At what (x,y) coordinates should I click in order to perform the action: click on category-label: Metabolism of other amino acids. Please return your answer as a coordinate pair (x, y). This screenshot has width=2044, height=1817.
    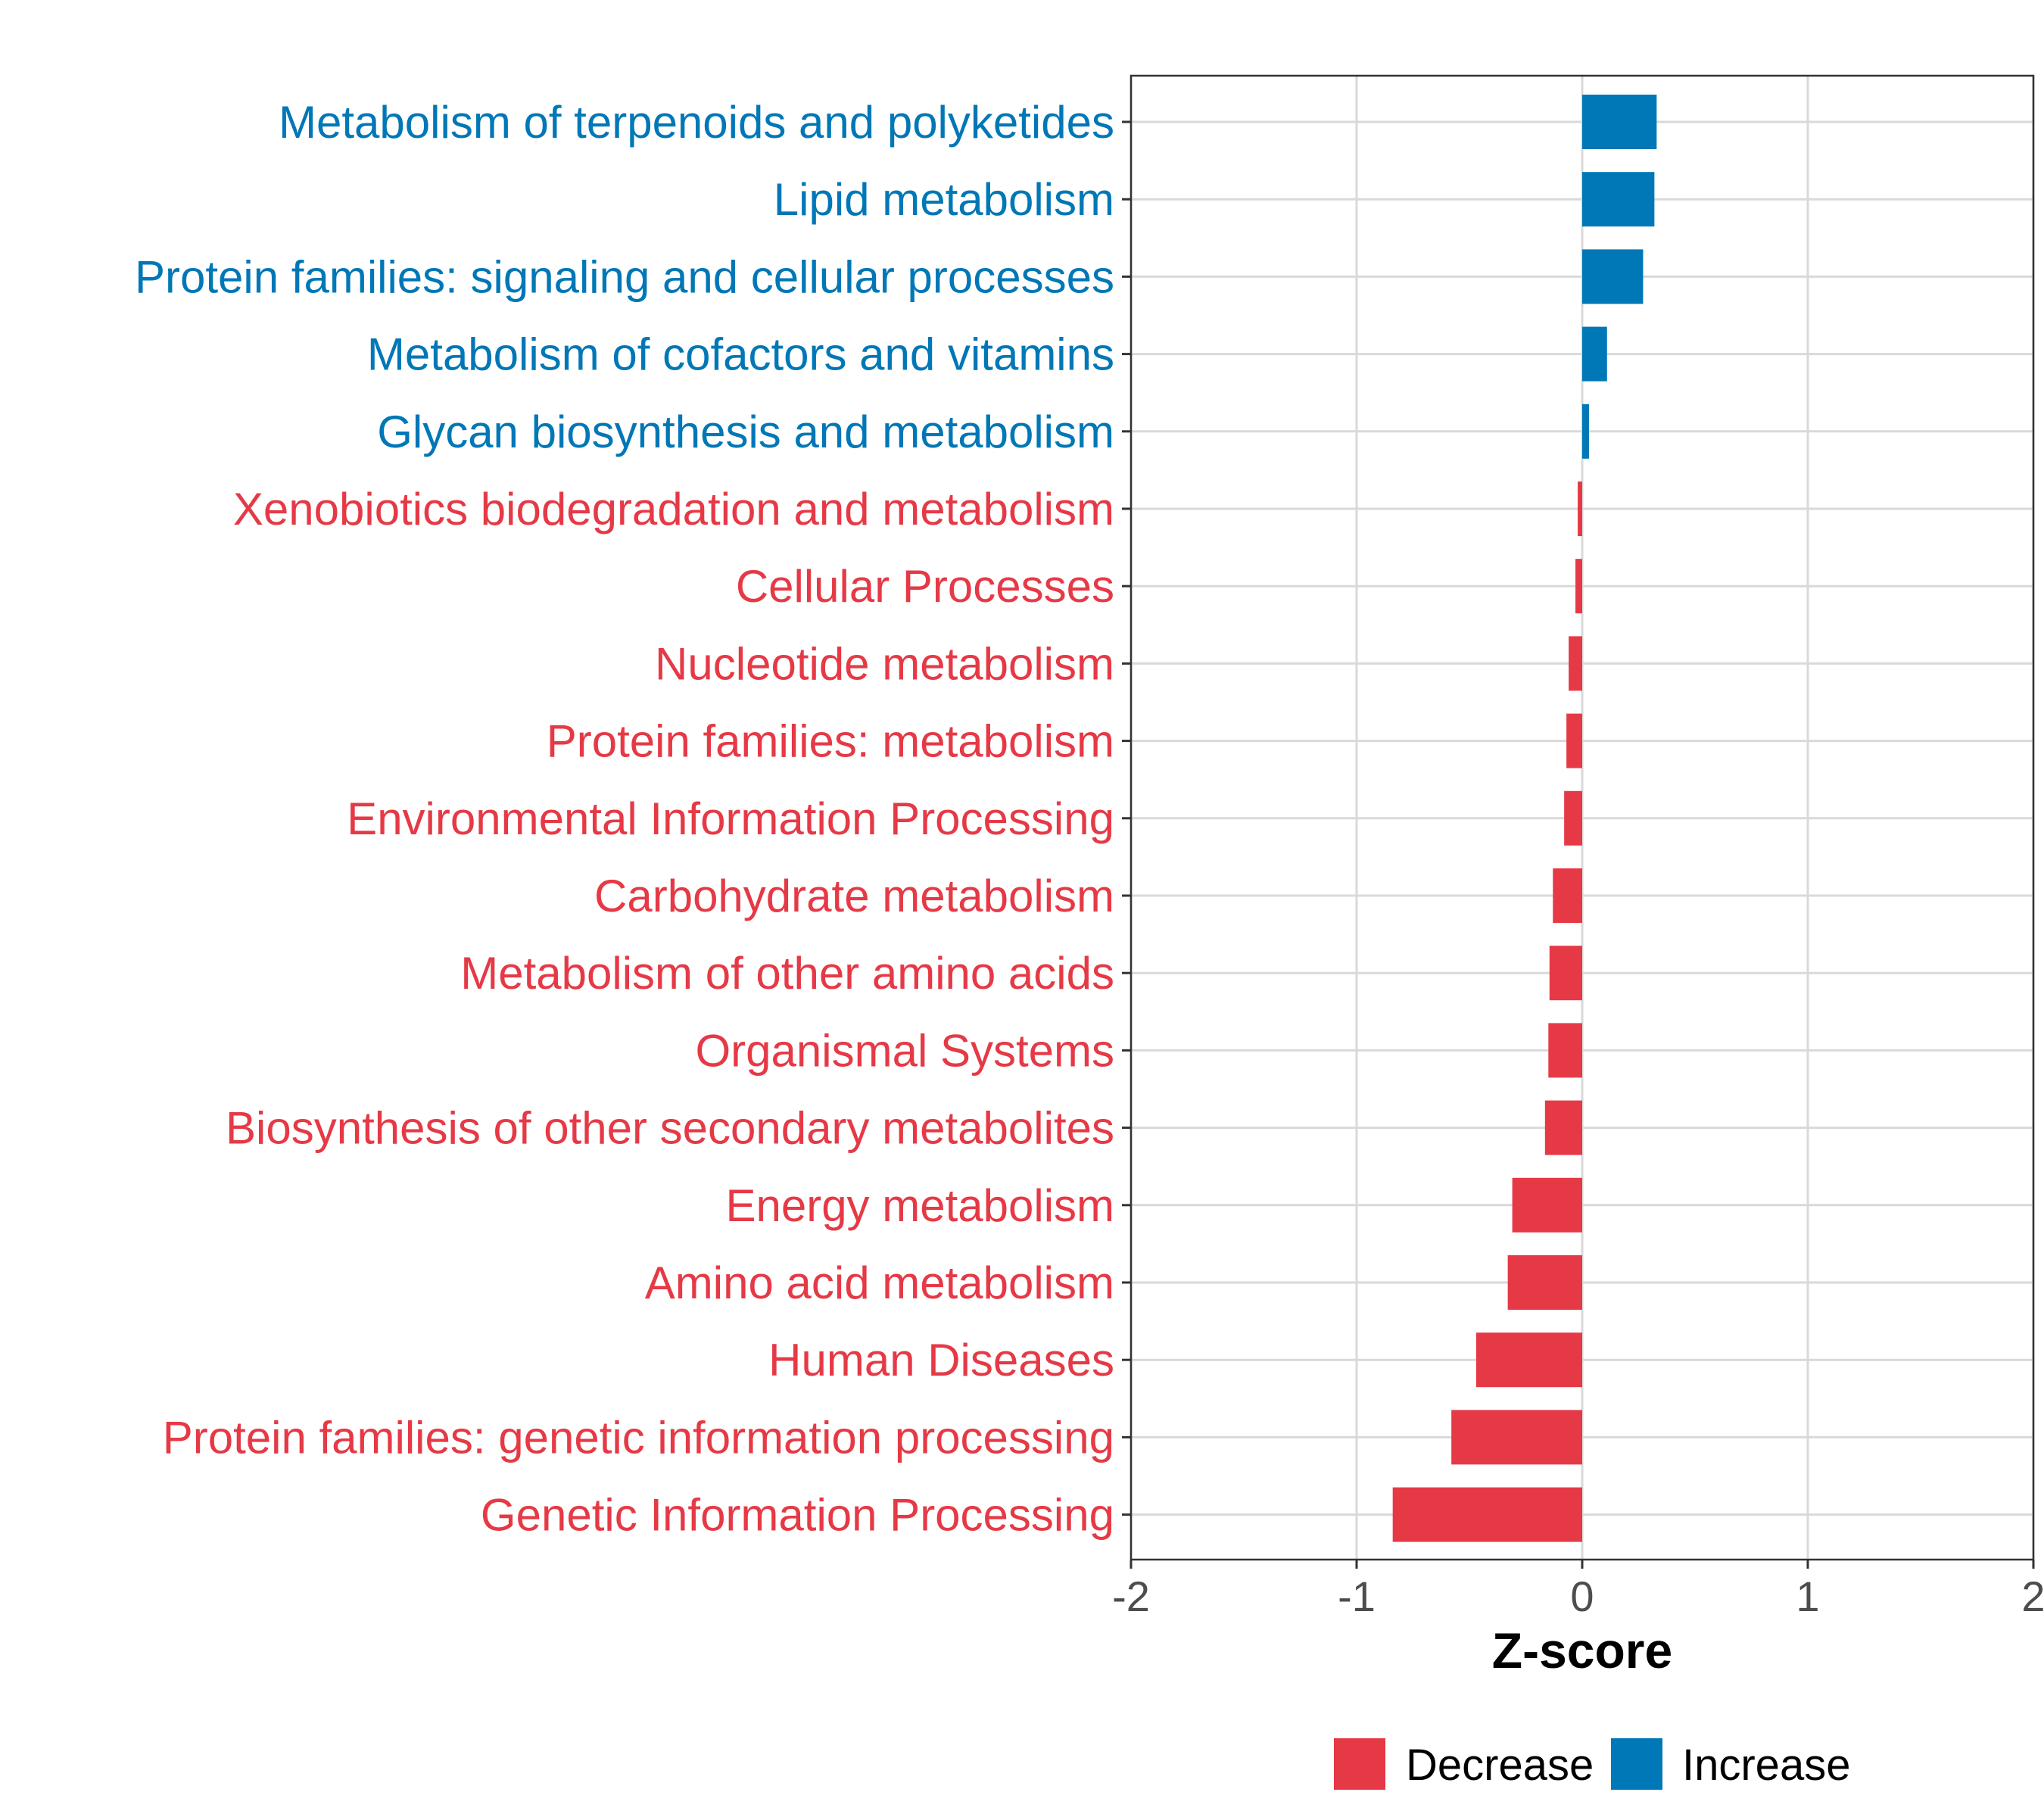
    Looking at the image, I should click on (787, 973).